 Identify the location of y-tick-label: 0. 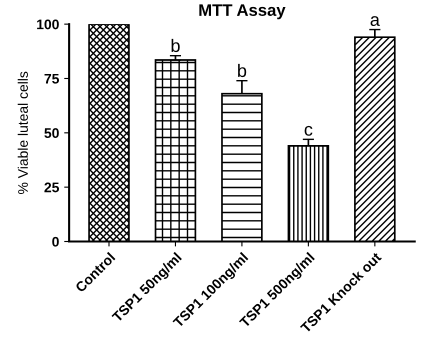
(55, 241).